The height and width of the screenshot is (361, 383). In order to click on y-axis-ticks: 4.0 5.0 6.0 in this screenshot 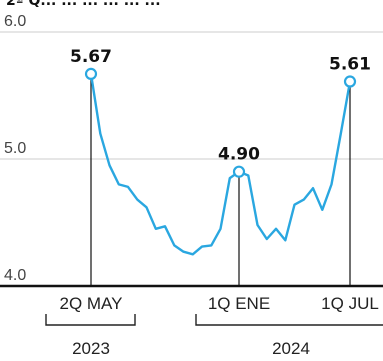, I will do `click(15, 148)`.